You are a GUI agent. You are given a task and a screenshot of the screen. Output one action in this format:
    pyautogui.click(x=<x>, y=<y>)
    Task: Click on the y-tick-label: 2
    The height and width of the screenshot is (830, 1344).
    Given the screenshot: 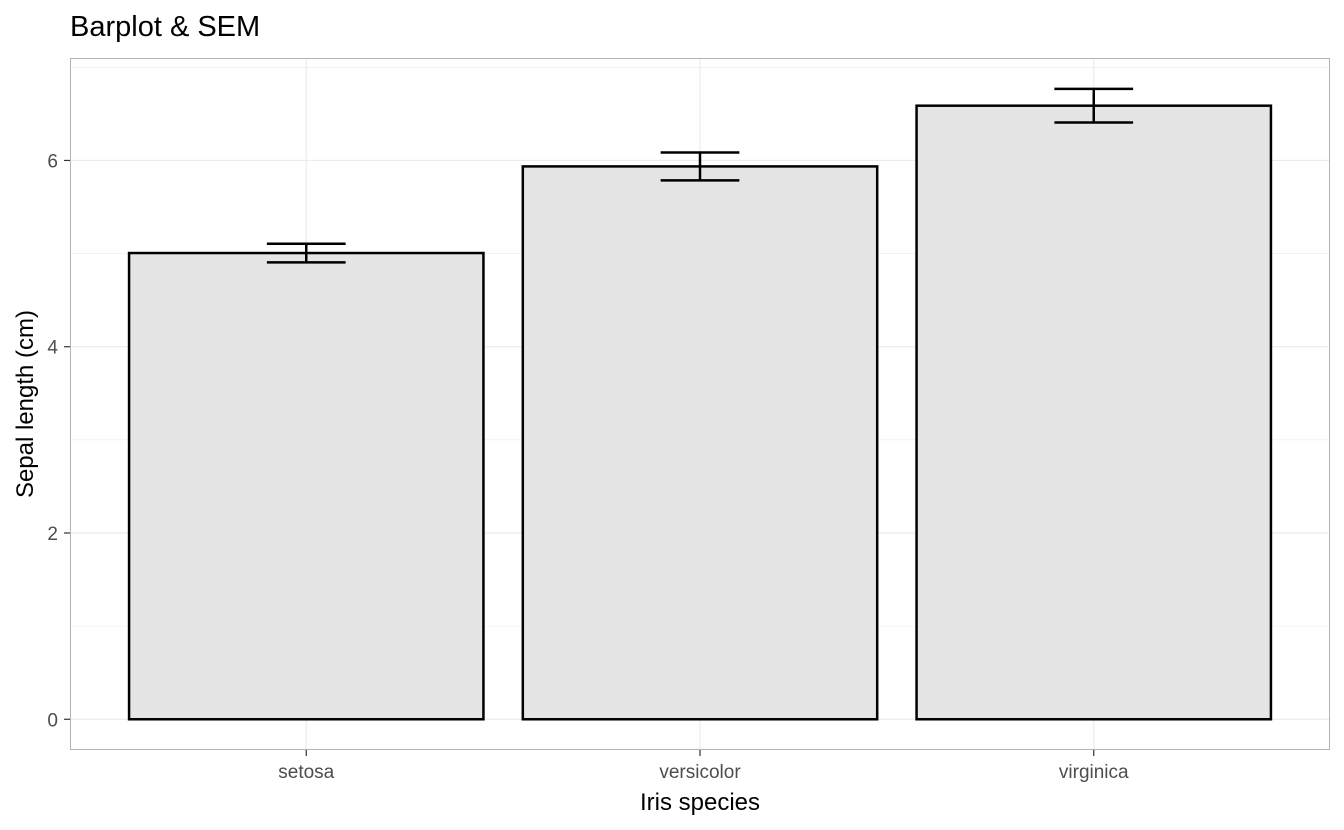 What is the action you would take?
    pyautogui.click(x=52, y=534)
    